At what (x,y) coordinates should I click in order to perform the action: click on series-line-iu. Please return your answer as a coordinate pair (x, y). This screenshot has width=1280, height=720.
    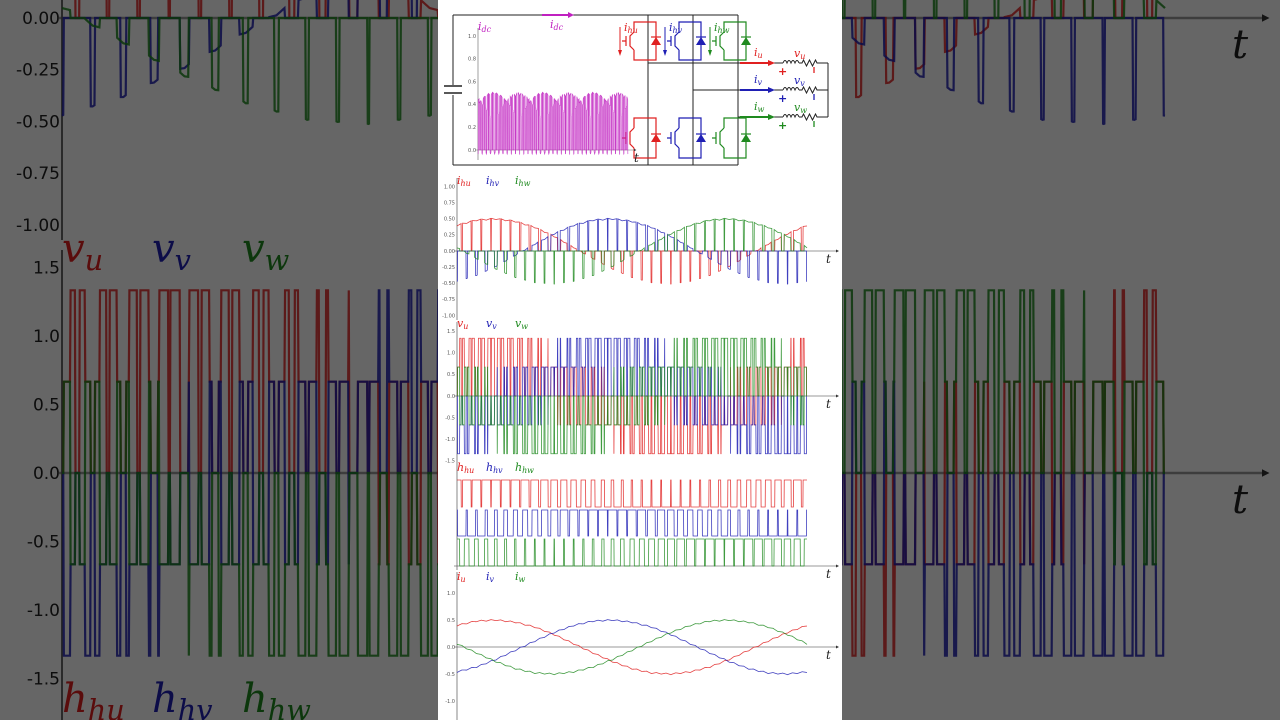
    Looking at the image, I should click on (632, 647).